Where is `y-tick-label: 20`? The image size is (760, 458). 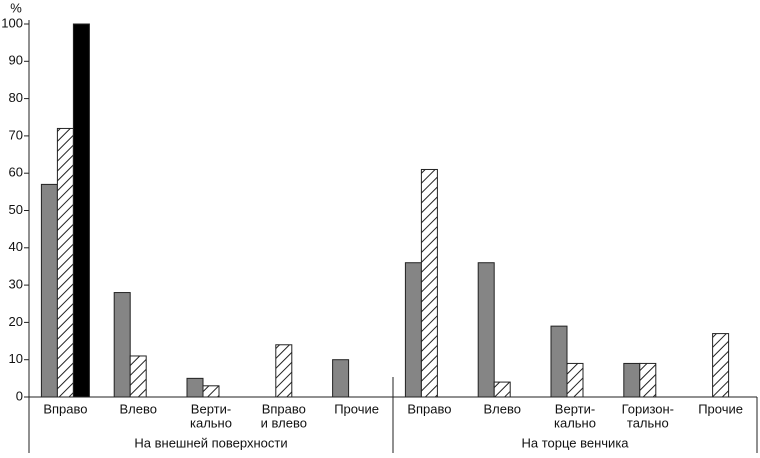
y-tick-label: 20 is located at coordinates (16, 321).